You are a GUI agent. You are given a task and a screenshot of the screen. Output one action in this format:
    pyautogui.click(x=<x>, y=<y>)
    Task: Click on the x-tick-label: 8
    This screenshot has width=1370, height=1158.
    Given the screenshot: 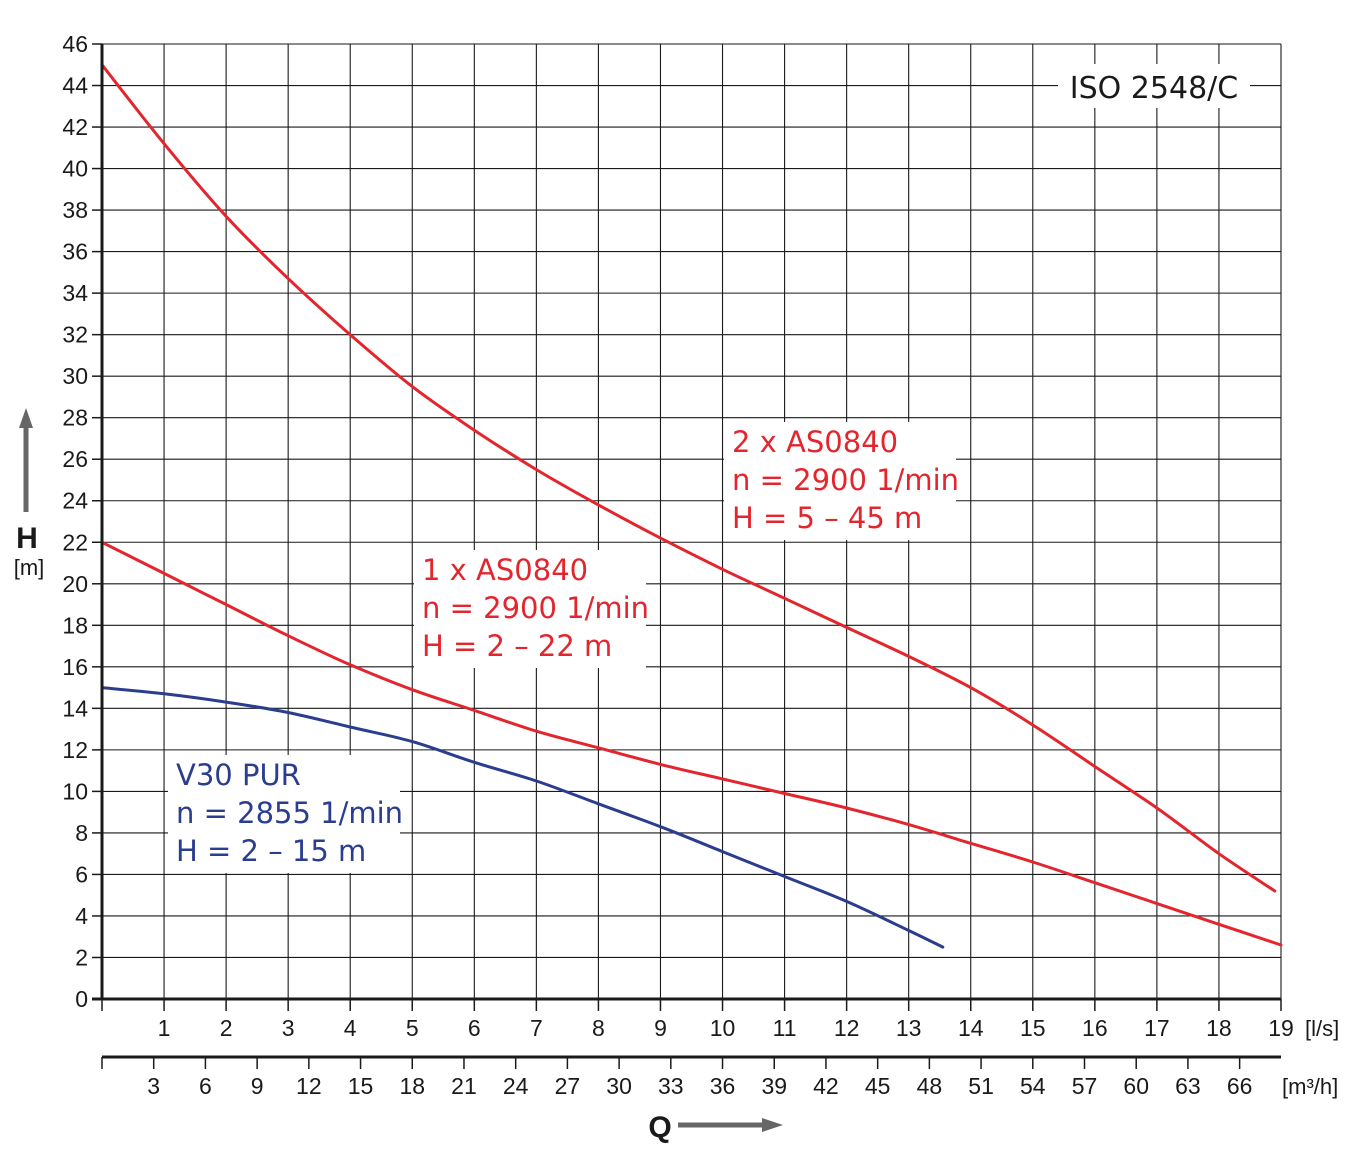 What is the action you would take?
    pyautogui.click(x=598, y=1028)
    